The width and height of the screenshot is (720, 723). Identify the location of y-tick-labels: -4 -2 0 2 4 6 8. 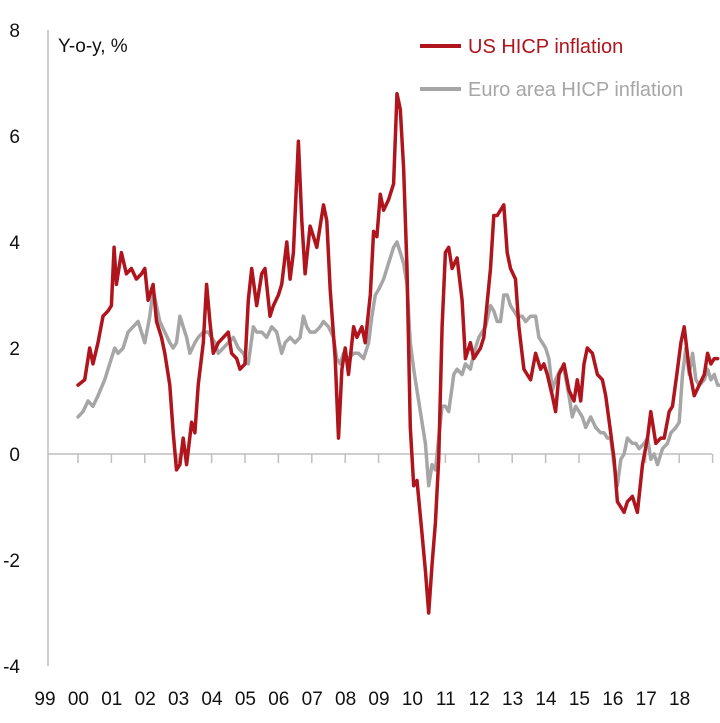
(11, 349).